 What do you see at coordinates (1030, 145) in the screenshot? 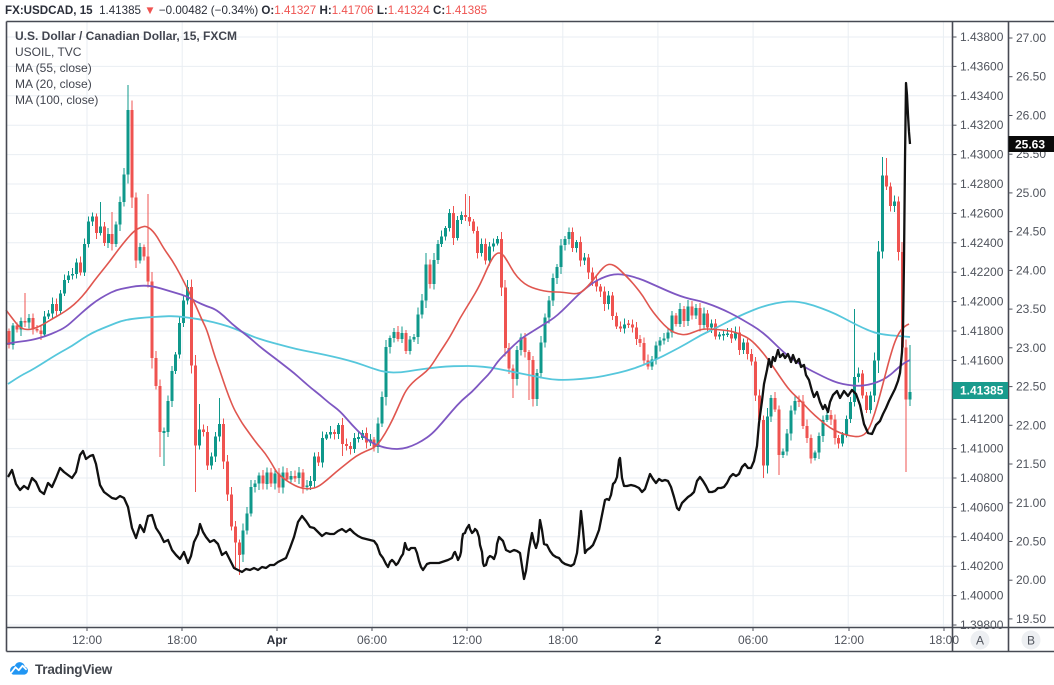
I see `svg-text: 25.63` at bounding box center [1030, 145].